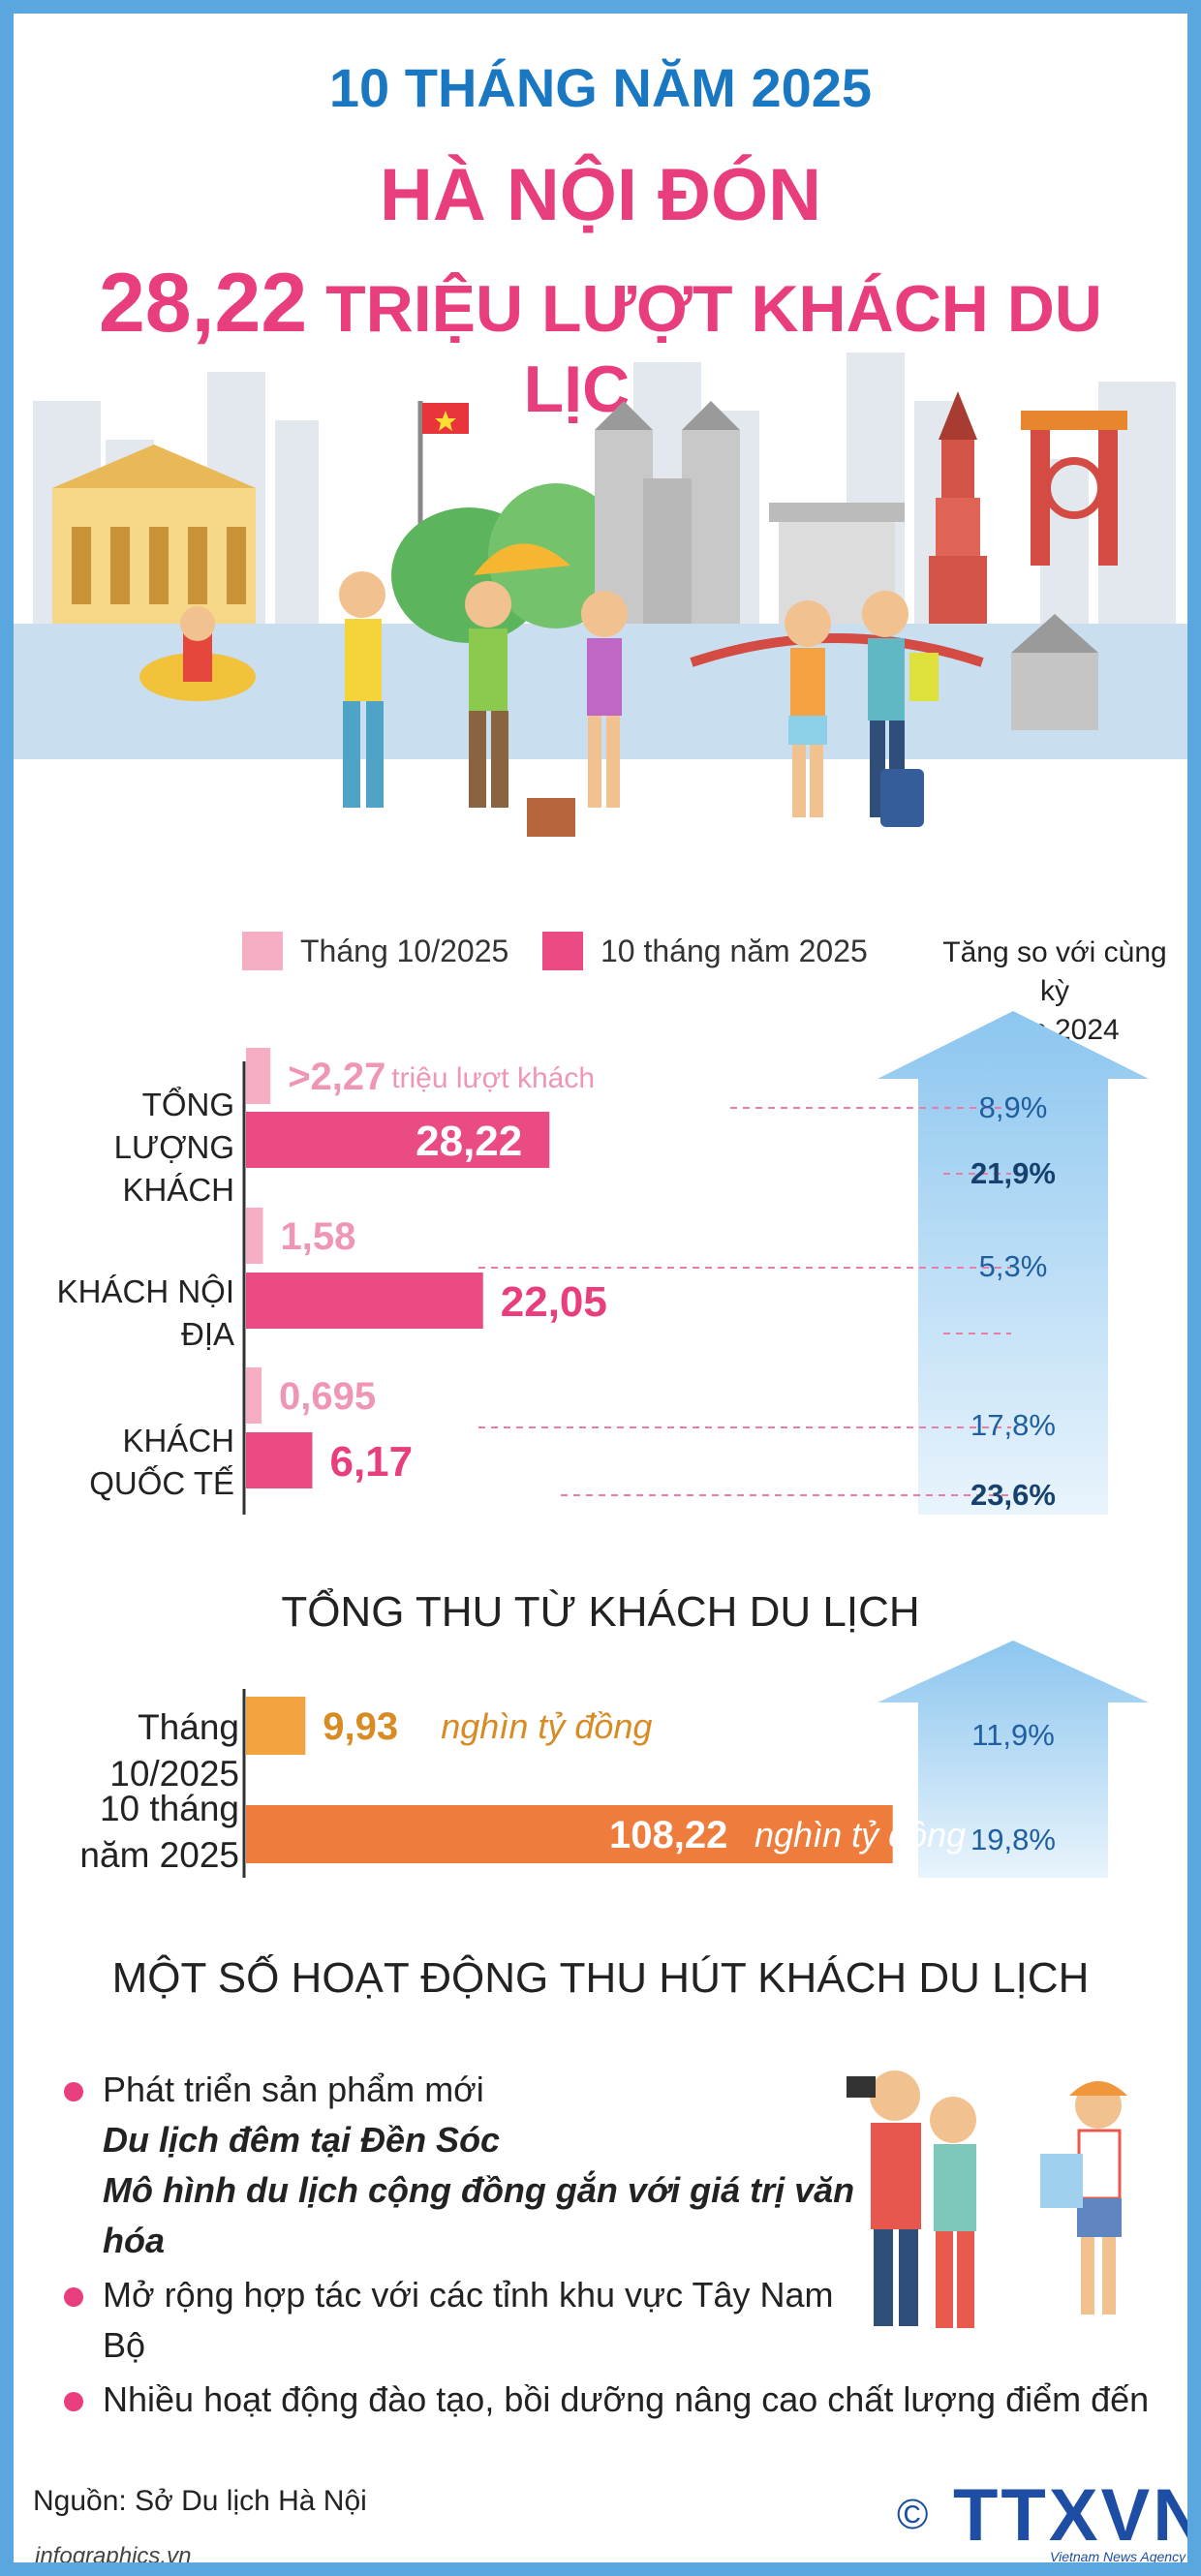 The width and height of the screenshot is (1201, 2576). Describe the element at coordinates (860, 1835) in the screenshot. I see `revenue-unit-label-ten-months: nghìn tỷ đồng` at that location.